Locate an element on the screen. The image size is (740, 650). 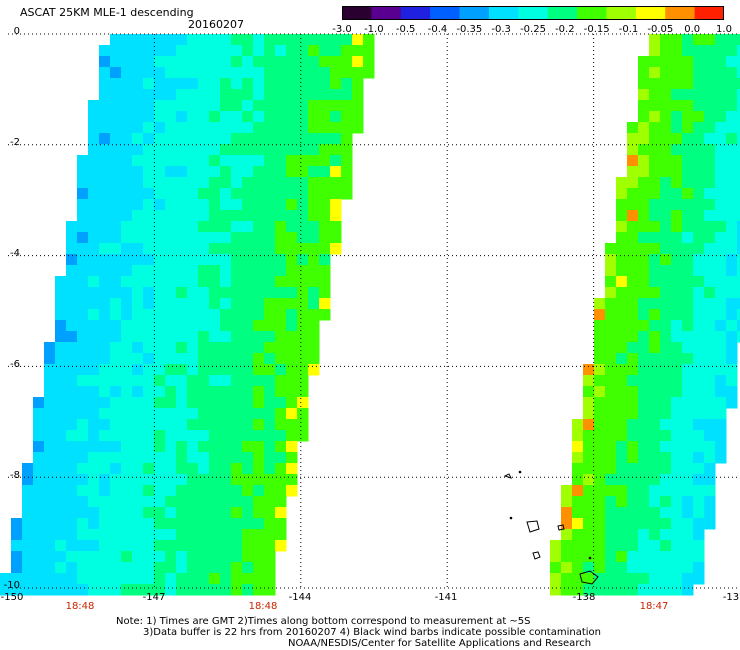
chart-title: ASCAT 25KM MLE-1 descending is located at coordinates (107, 12).